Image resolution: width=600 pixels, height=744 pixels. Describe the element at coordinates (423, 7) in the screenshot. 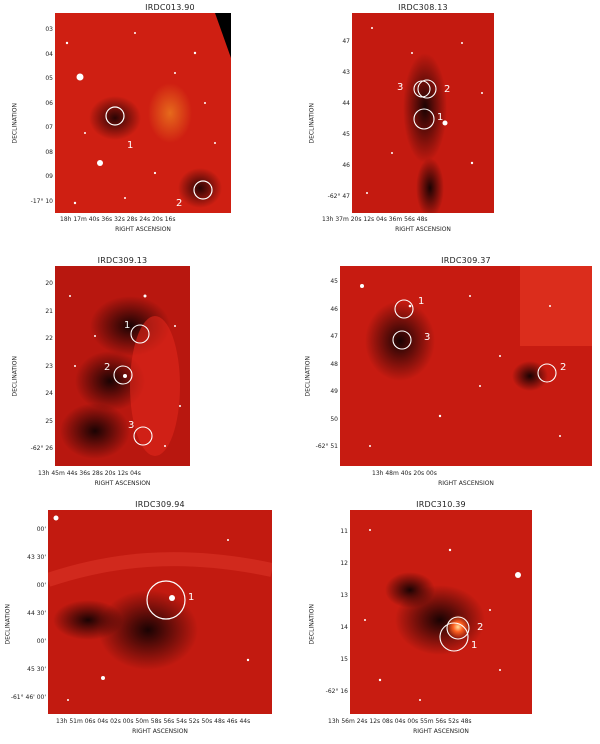

I see `panel-title: IRDC308.13` at that location.